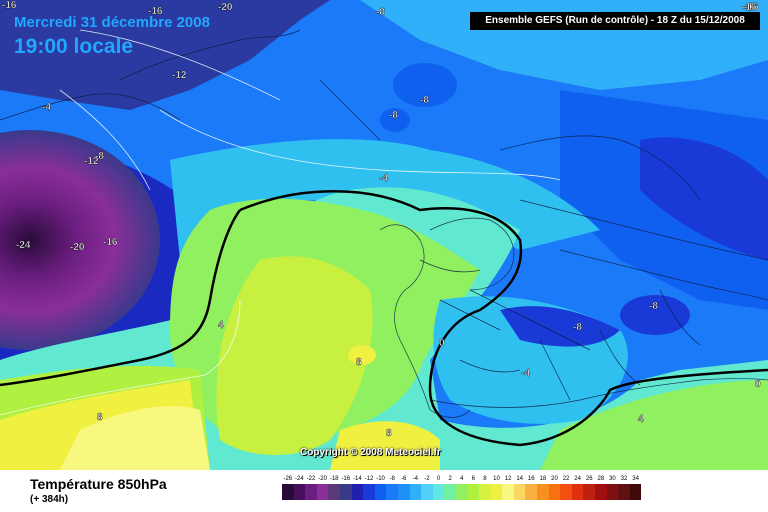  What do you see at coordinates (288, 479) in the screenshot?
I see `scale-tick-label: -26` at bounding box center [288, 479].